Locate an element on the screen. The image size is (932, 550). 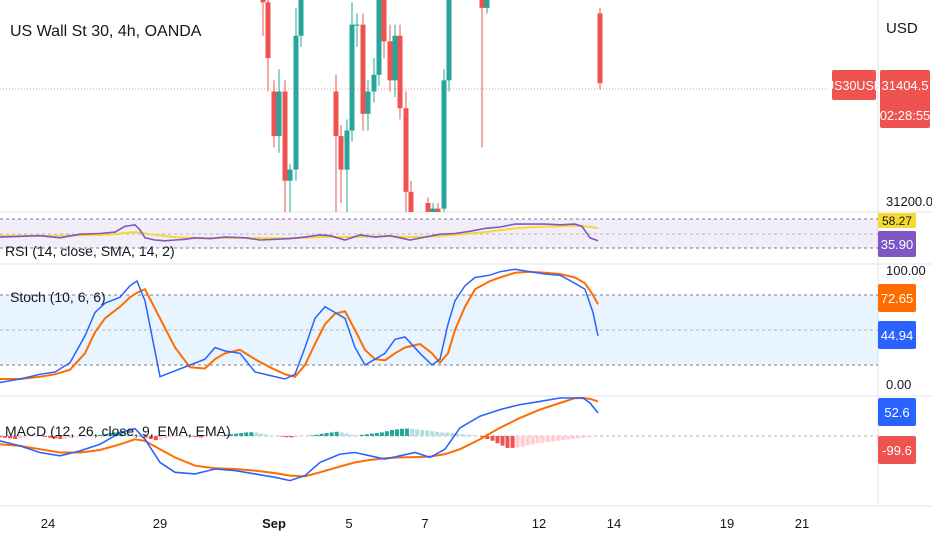
rsi-pane: RSI (14, close, SMA, 14, 2) 58.27 35.90 is located at coordinates (458, 236).